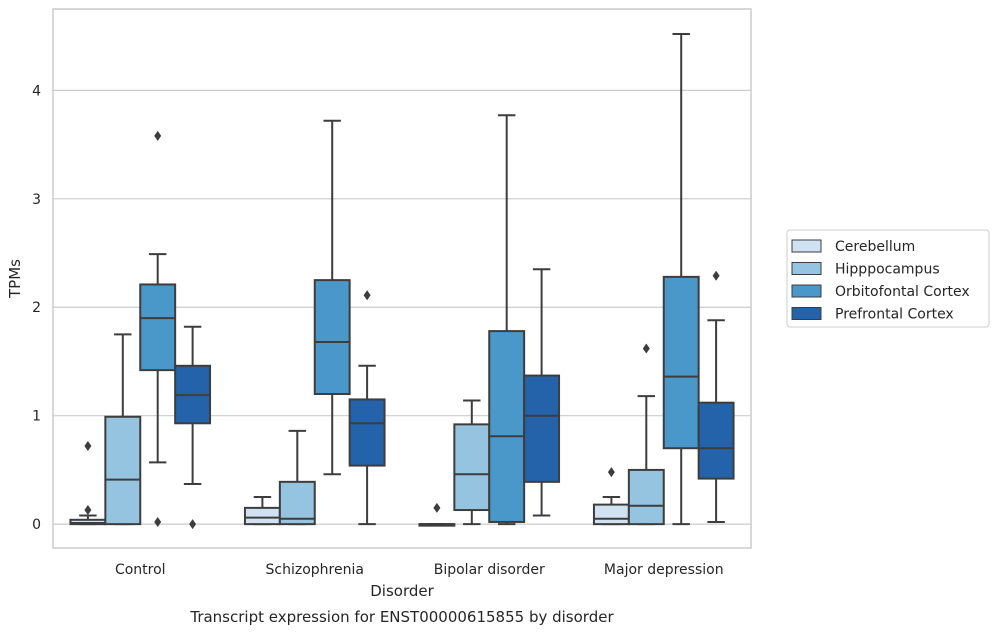 This screenshot has height=634, width=999. Describe the element at coordinates (315, 570) in the screenshot. I see `x-tick-label: Schizophrenia` at that location.